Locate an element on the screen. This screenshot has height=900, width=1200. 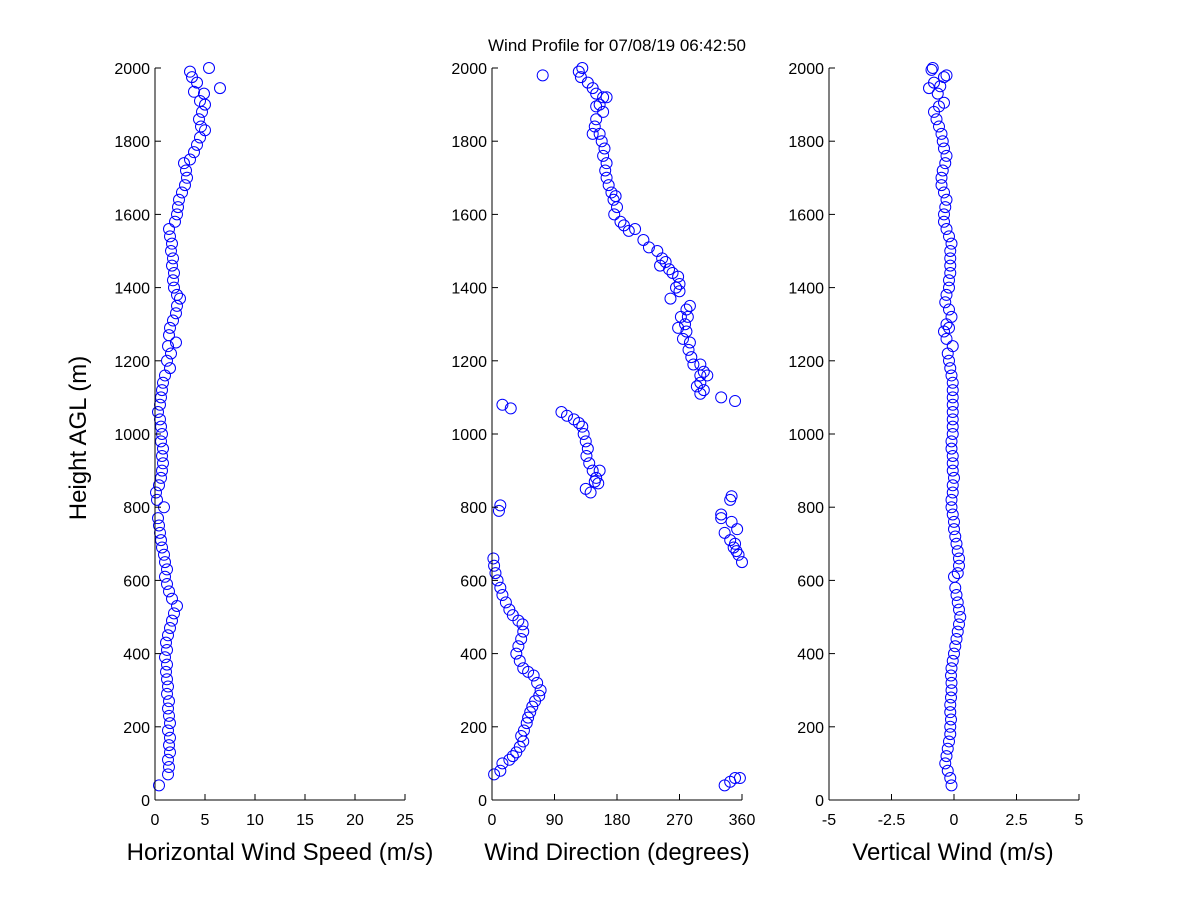
wind-direction-xlabel: Wind Direction (degrees) is located at coordinates (616, 852).